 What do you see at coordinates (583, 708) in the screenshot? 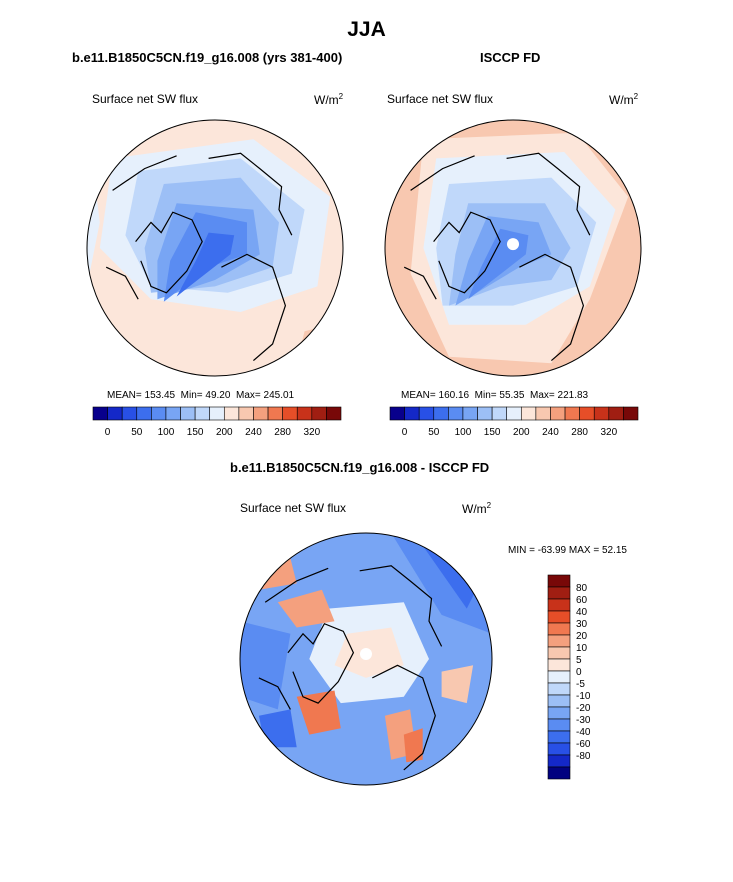
I see `diff-colorbar-tick-label: -20` at bounding box center [583, 708].